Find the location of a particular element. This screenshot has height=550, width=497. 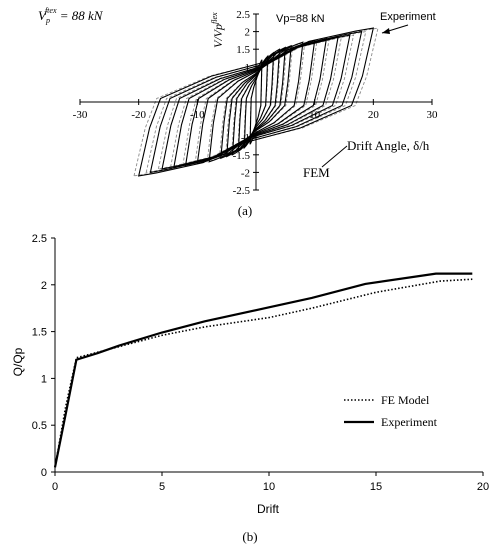

a-x-tick-label: -30 is located at coordinates (80, 115).